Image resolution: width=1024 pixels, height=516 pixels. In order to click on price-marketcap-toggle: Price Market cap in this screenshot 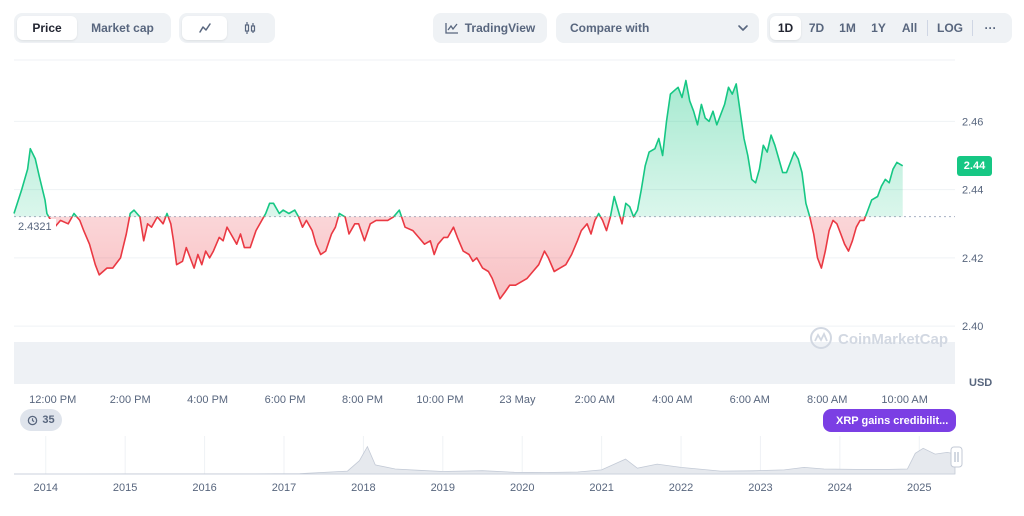, I will do `click(92, 28)`.